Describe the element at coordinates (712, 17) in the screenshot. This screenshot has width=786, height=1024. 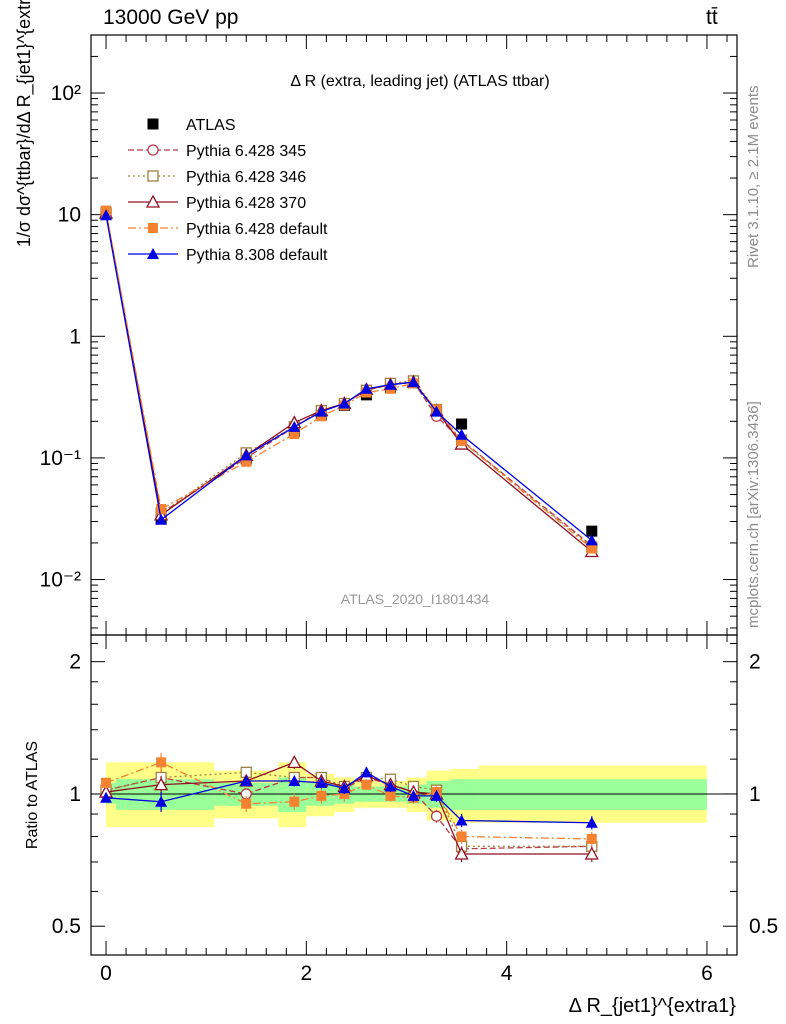
I see `final-state-label: tt̄` at that location.